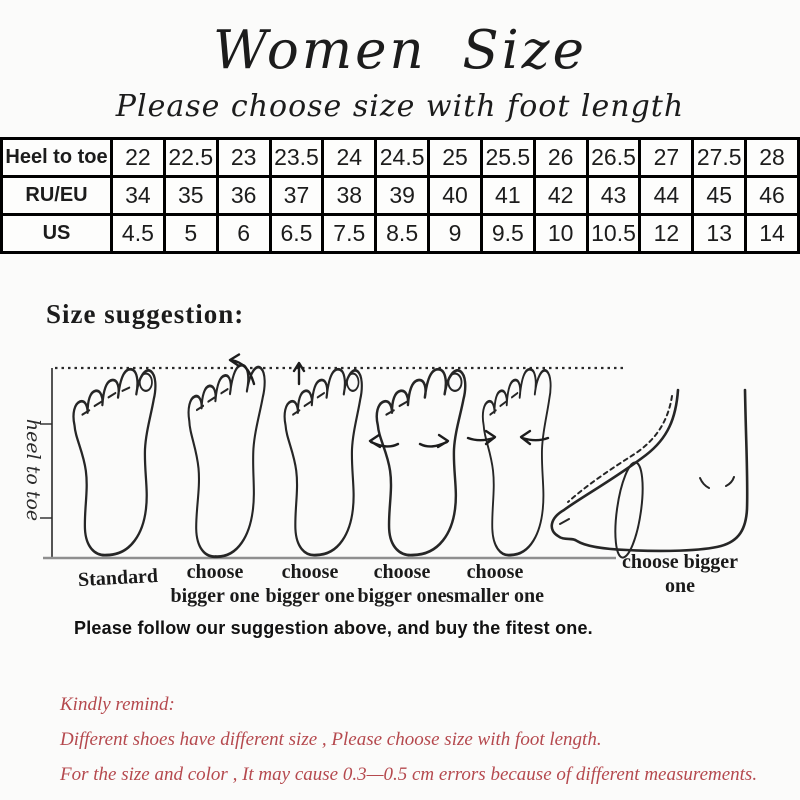 This screenshot has height=800, width=800. What do you see at coordinates (243, 157) in the screenshot?
I see `size-table-cell: 23` at bounding box center [243, 157].